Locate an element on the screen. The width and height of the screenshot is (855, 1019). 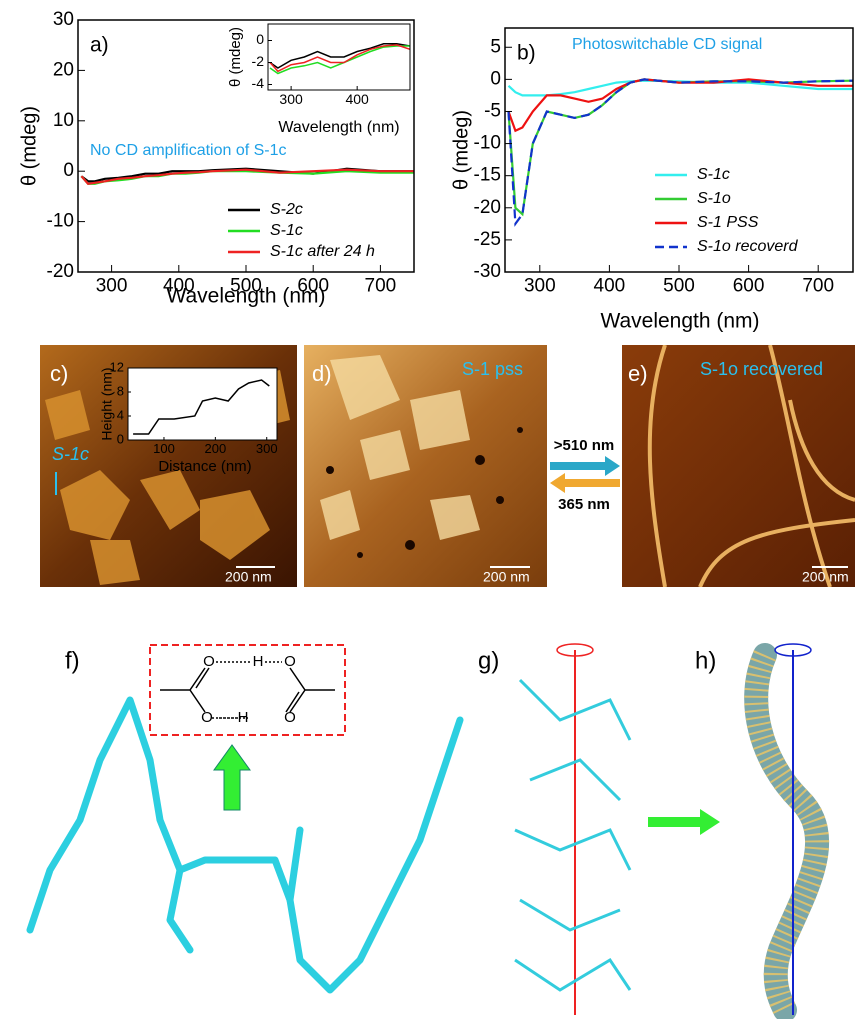
y-tick-label: -5 is located at coordinates (492, 110).